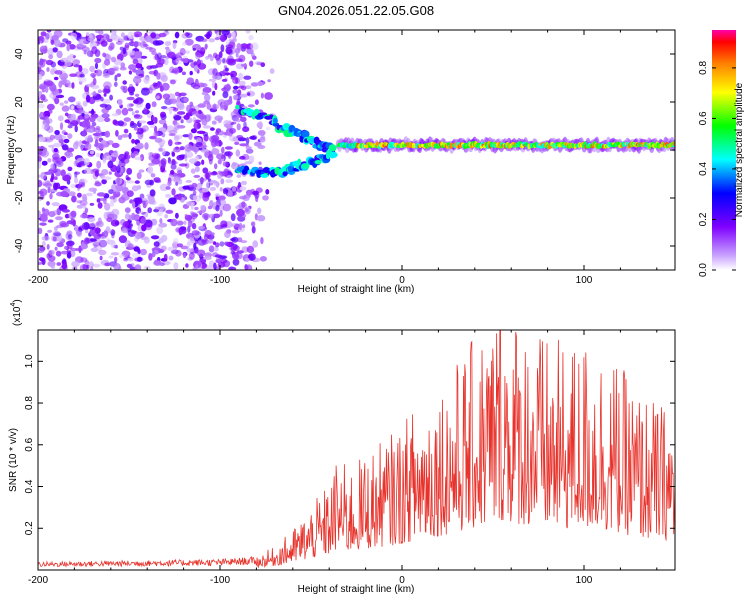  Describe the element at coordinates (724, 150) in the screenshot. I see `colorbar-gradient` at that location.